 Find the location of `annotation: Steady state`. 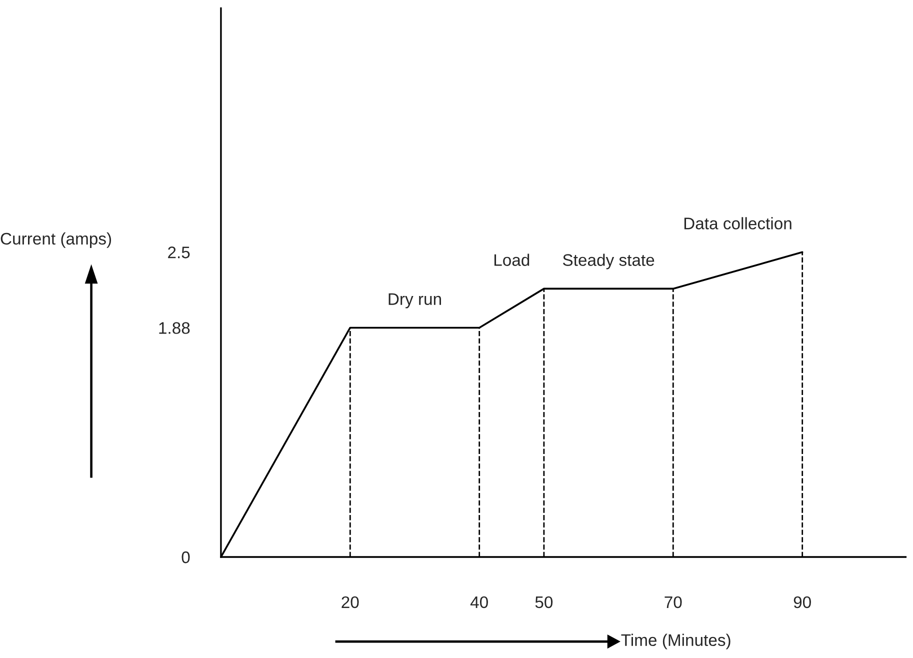

annotation: Steady state is located at coordinates (608, 262).